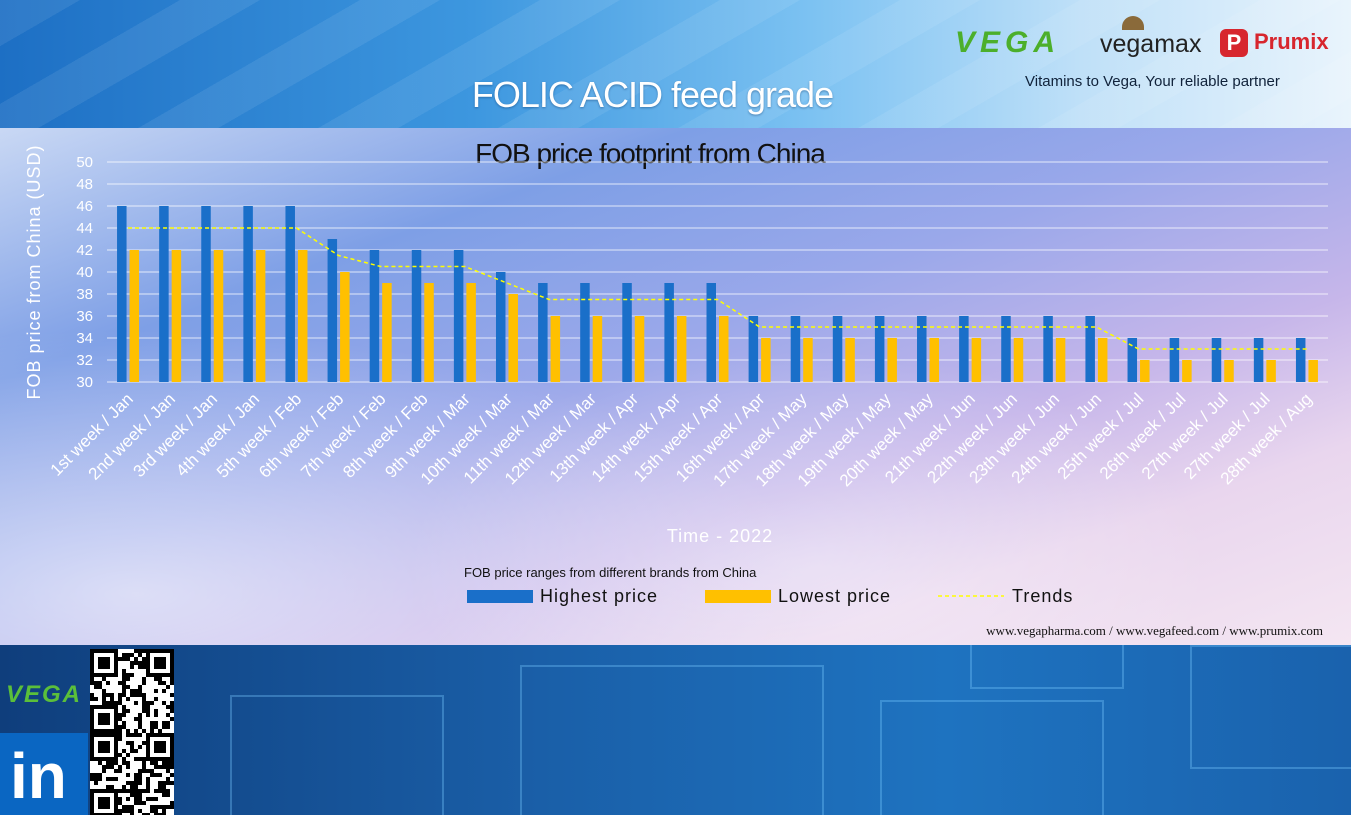 The image size is (1351, 815). I want to click on y-tick-label: 34, so click(84, 338).